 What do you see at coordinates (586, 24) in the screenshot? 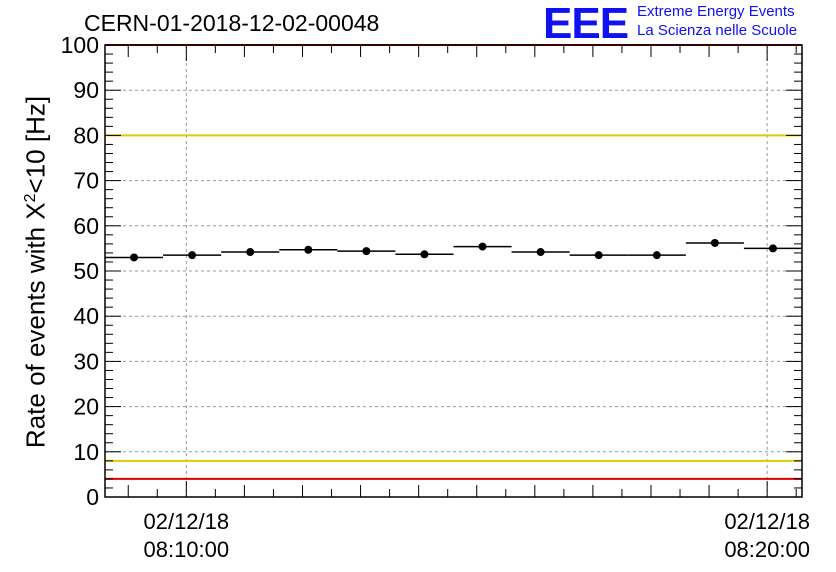
I see `eee-logo: EEE` at bounding box center [586, 24].